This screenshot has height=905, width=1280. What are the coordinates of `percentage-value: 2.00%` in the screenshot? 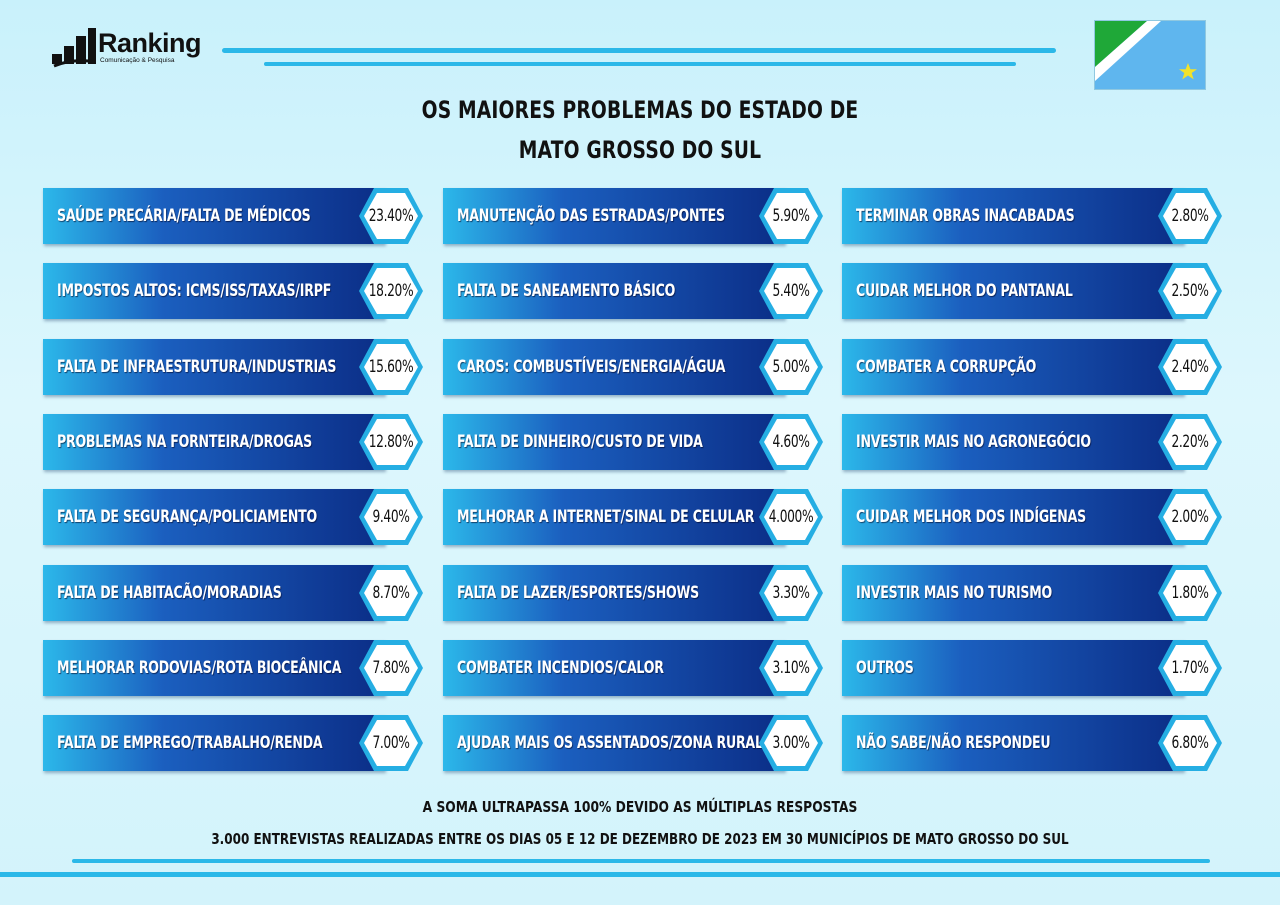 It's located at (1190, 517).